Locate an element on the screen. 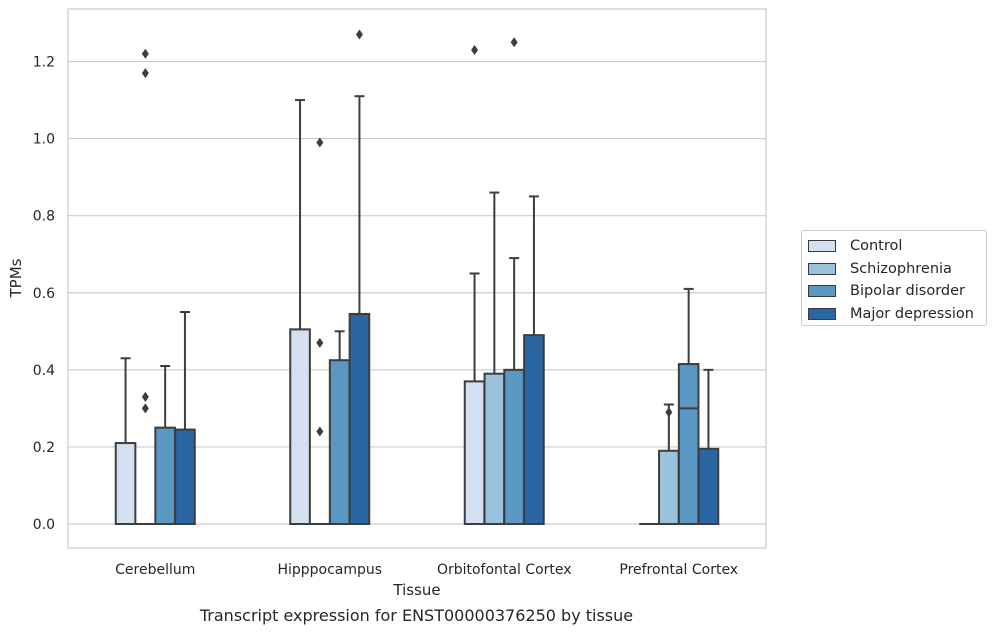 The width and height of the screenshot is (997, 634). x-tick-label: Cerebellum is located at coordinates (155, 570).